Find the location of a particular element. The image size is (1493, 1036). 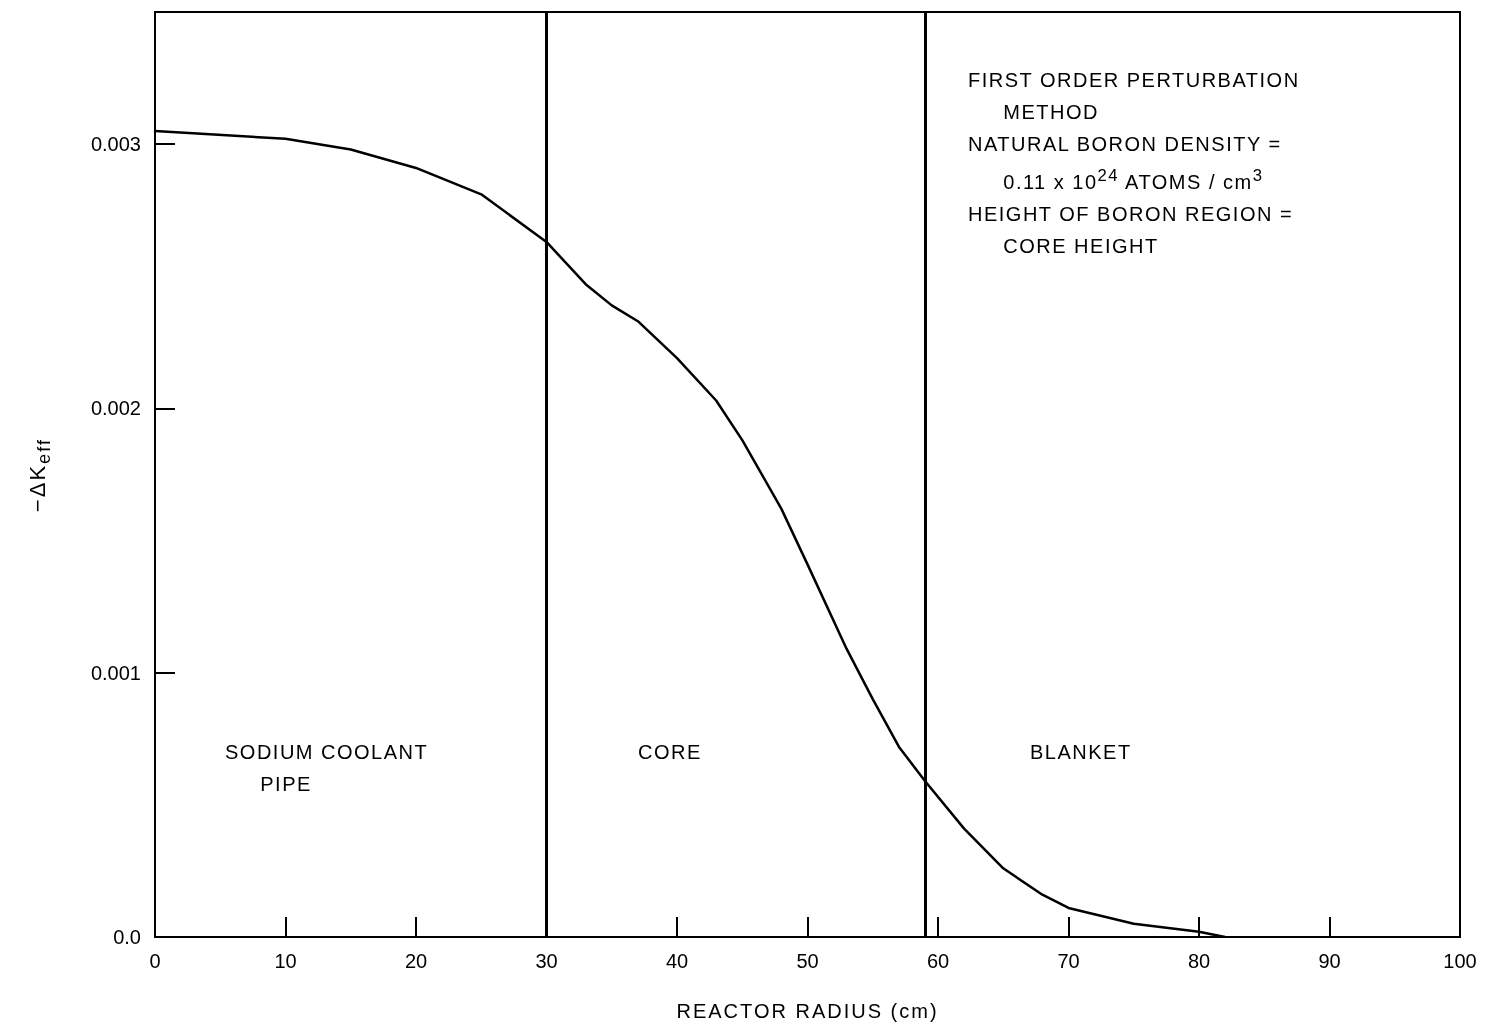

x-tick-label: 70 is located at coordinates (1068, 961).